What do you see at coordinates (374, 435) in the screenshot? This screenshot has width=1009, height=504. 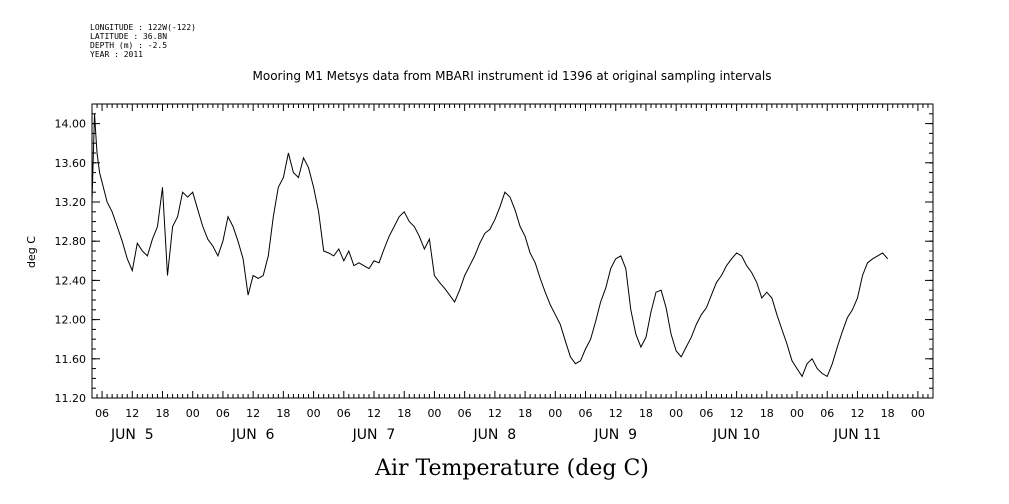 I see `x-day-label: JUN 7` at bounding box center [374, 435].